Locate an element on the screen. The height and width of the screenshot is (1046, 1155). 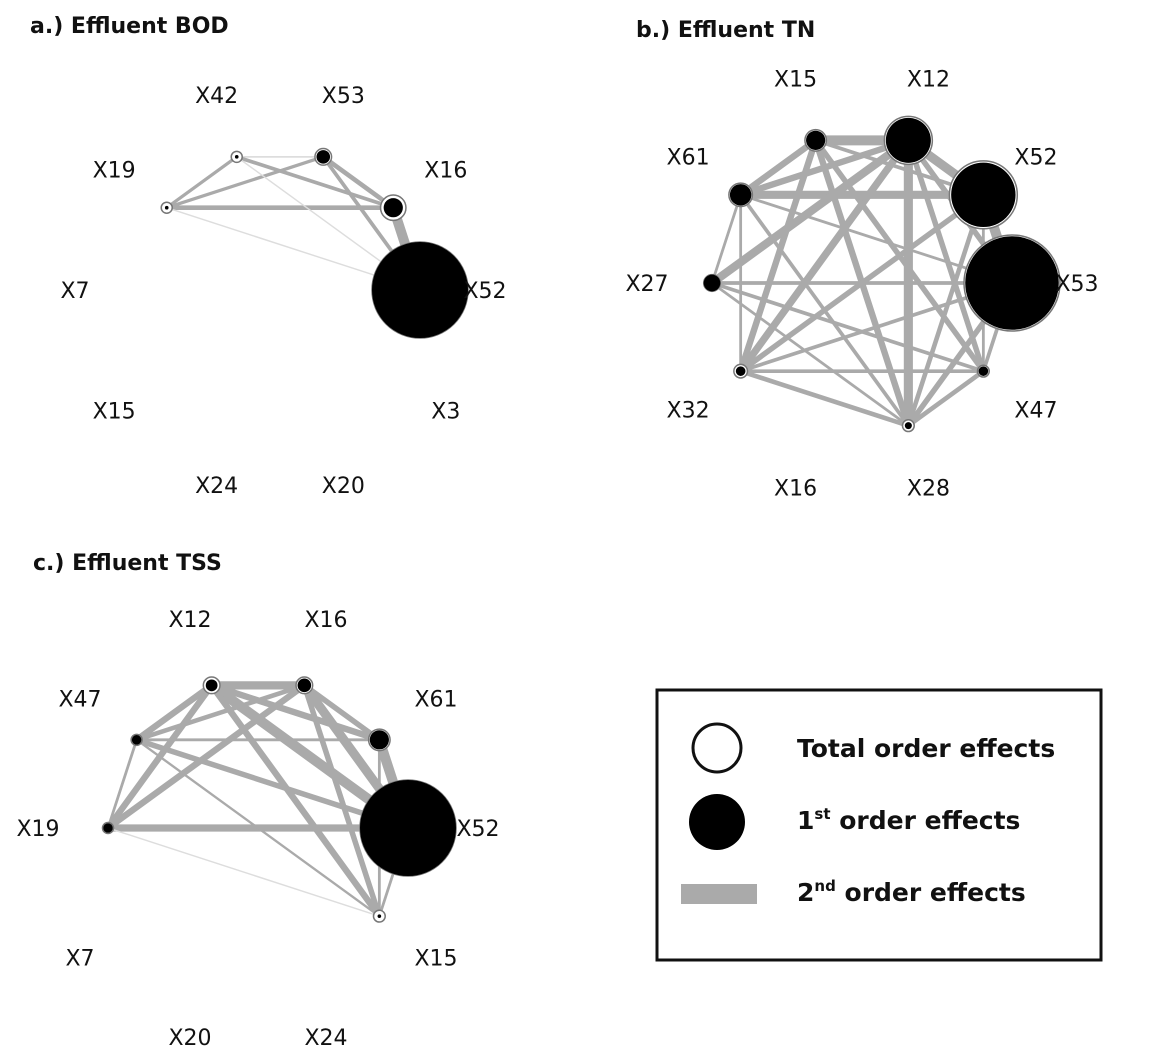
edge-X61-X15 is located at coordinates (778, 168).